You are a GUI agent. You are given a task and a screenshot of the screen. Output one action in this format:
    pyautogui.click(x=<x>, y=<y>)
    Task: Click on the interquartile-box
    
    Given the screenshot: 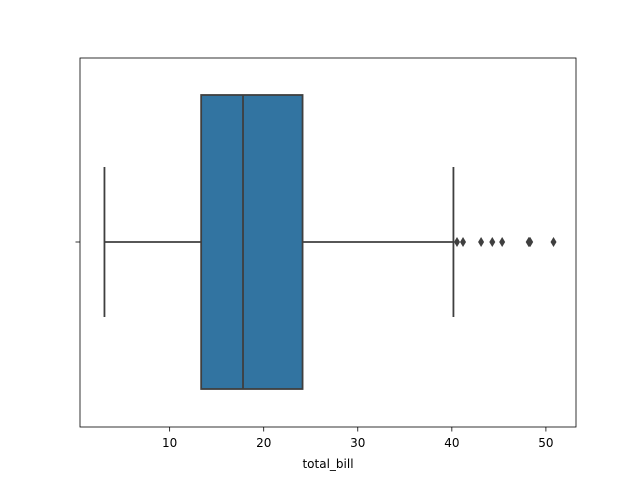 What is the action you would take?
    pyautogui.click(x=252, y=242)
    